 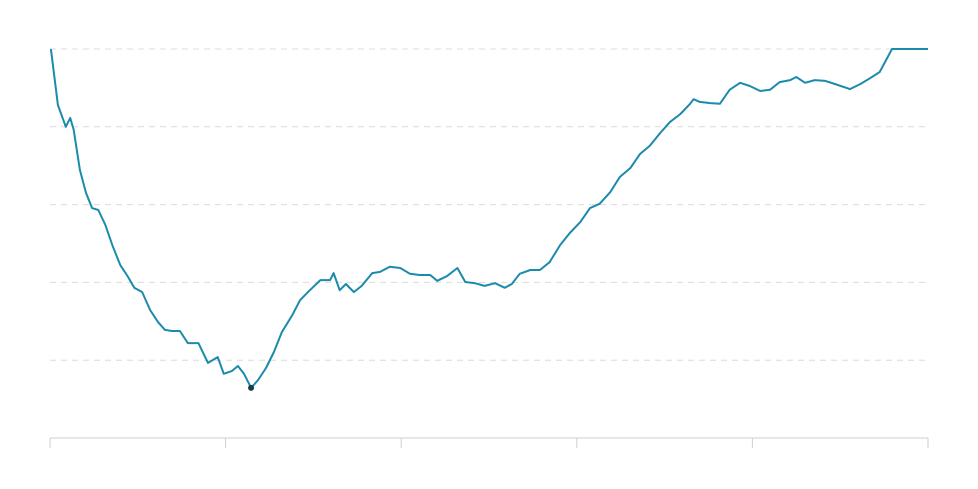 What do you see at coordinates (251, 387) in the screenshot?
I see `min-marker` at bounding box center [251, 387].